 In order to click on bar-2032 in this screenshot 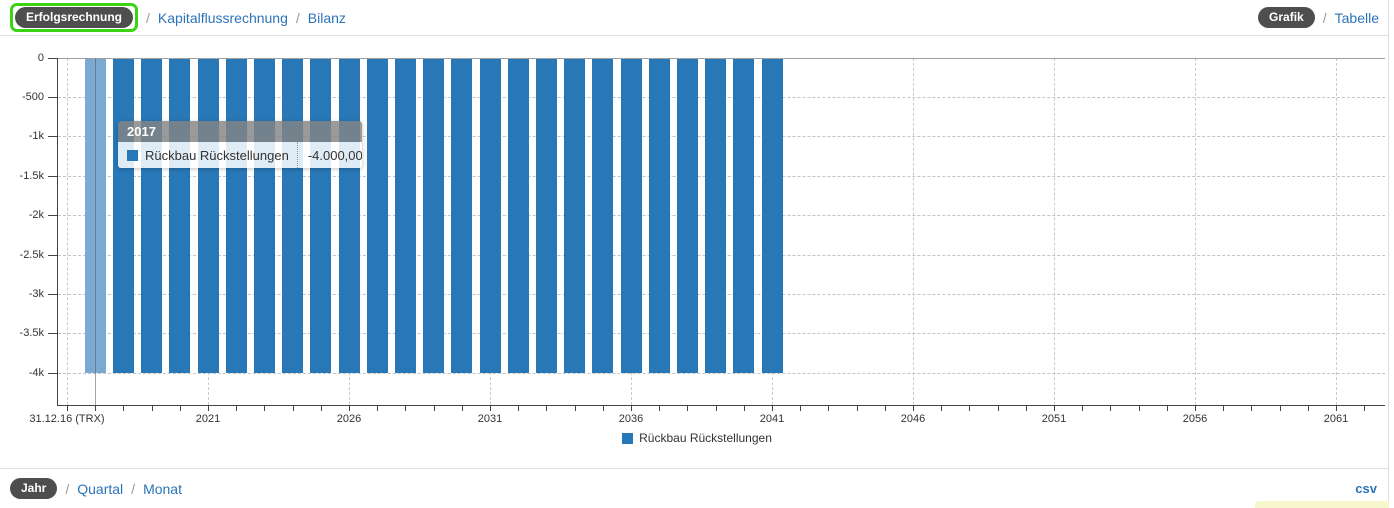, I will do `click(518, 215)`.